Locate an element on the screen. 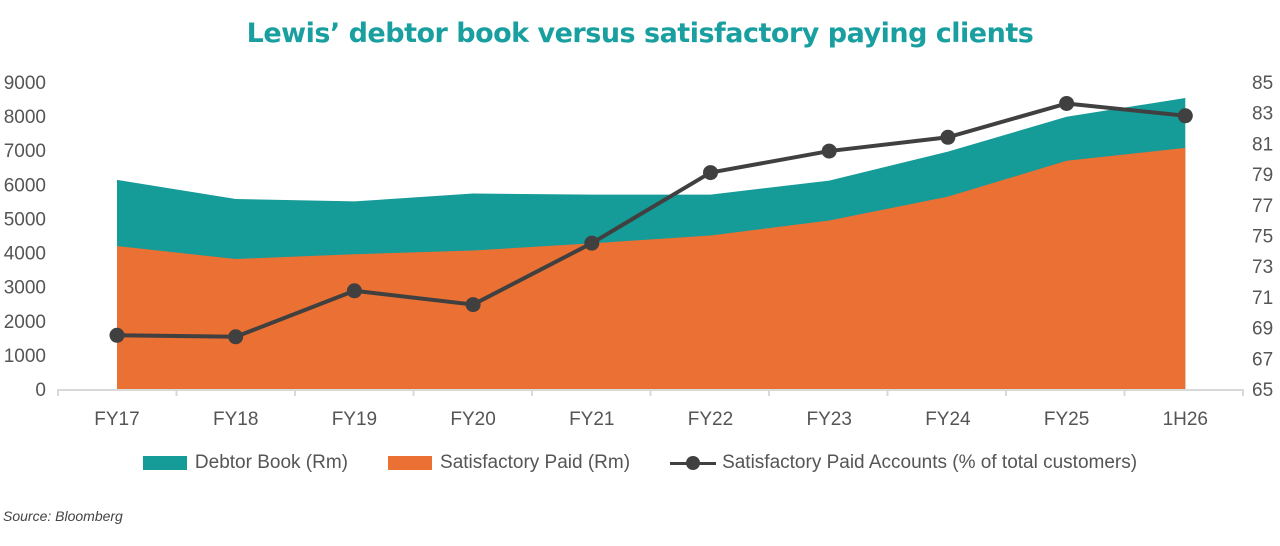  legend-label: Debtor Book (Rm) is located at coordinates (271, 462).